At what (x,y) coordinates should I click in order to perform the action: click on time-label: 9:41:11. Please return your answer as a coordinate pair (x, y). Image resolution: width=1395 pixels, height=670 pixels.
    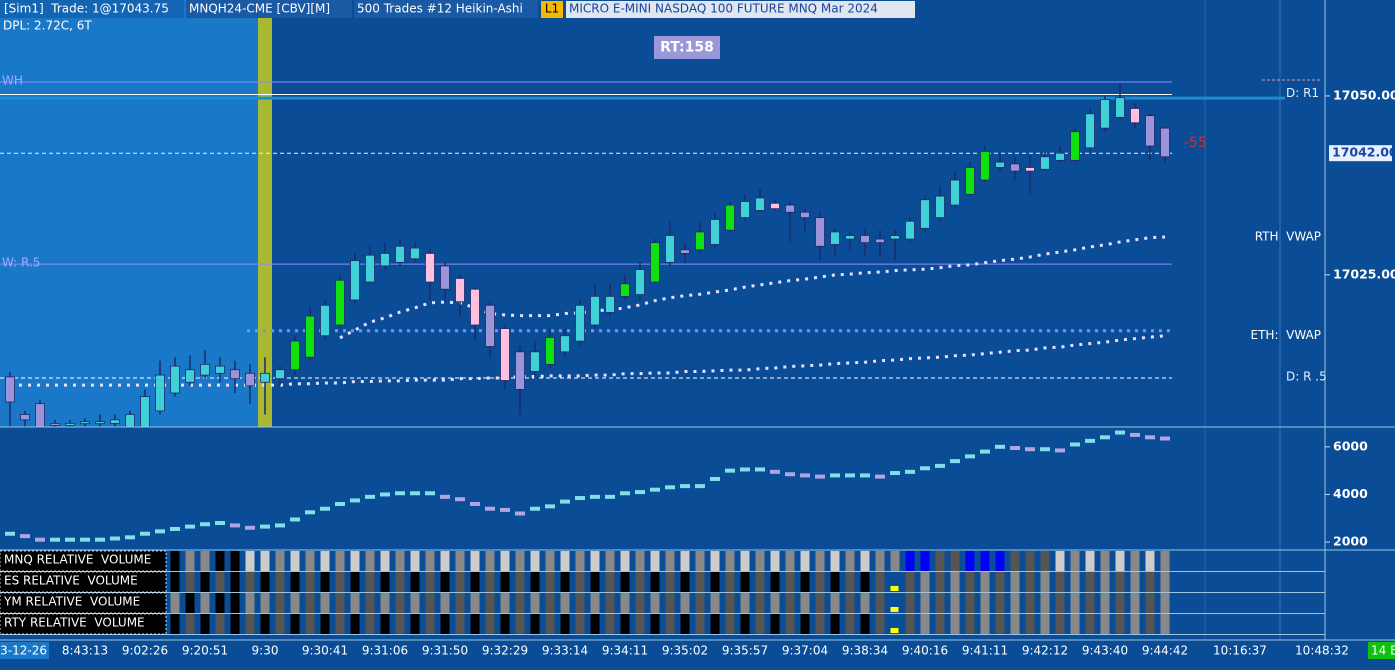
    Looking at the image, I should click on (985, 651).